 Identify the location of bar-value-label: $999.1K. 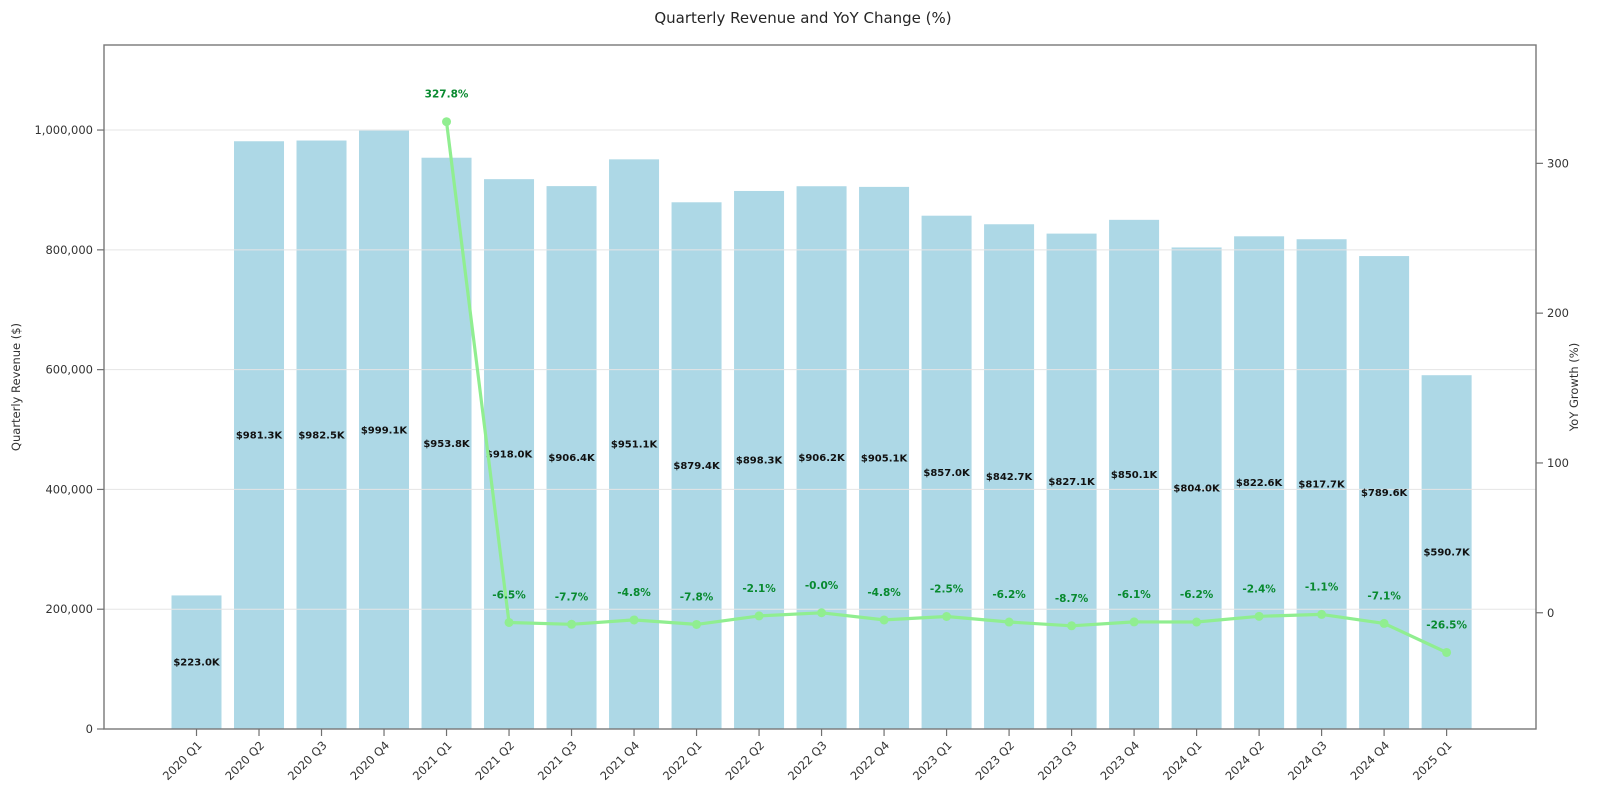
(385, 430).